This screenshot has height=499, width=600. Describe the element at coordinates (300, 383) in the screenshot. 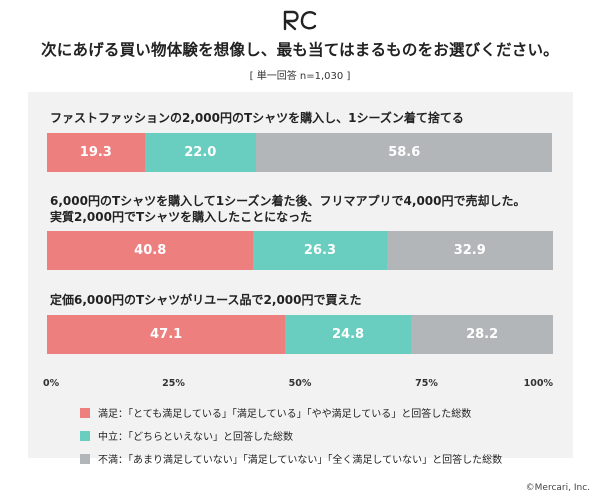

I see `x-tick-label: 50%` at that location.